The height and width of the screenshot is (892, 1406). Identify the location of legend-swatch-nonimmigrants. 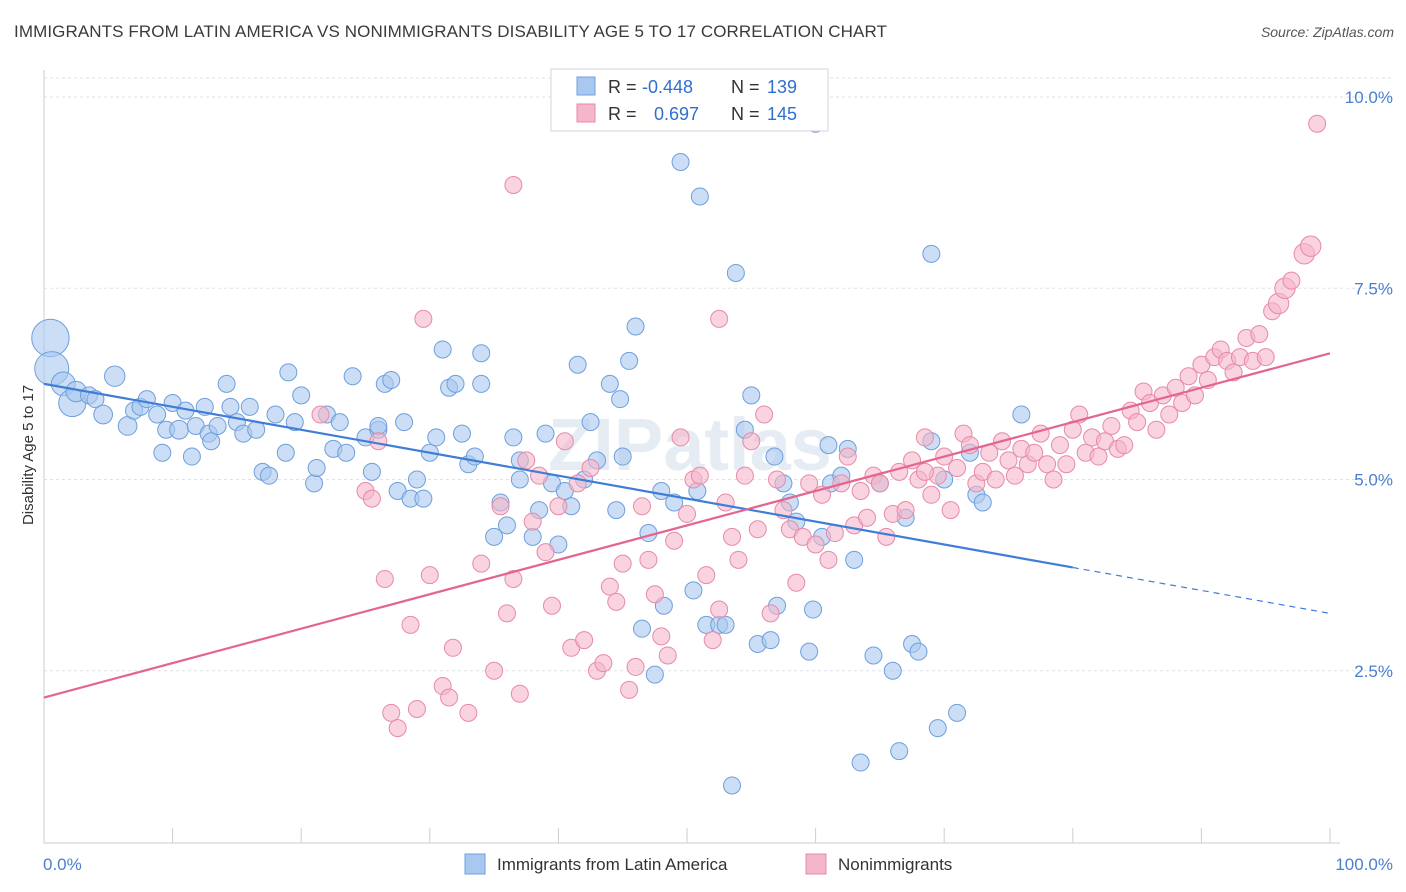
(816, 864).